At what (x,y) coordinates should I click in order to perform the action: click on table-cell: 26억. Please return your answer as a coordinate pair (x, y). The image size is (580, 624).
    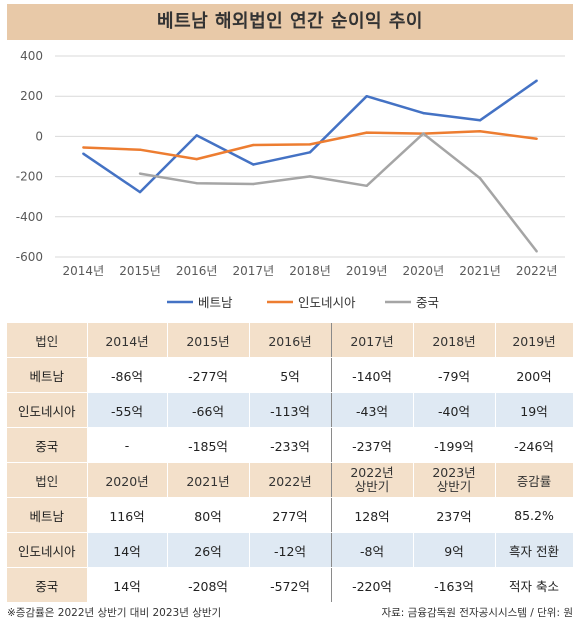
    Looking at the image, I should click on (208, 550).